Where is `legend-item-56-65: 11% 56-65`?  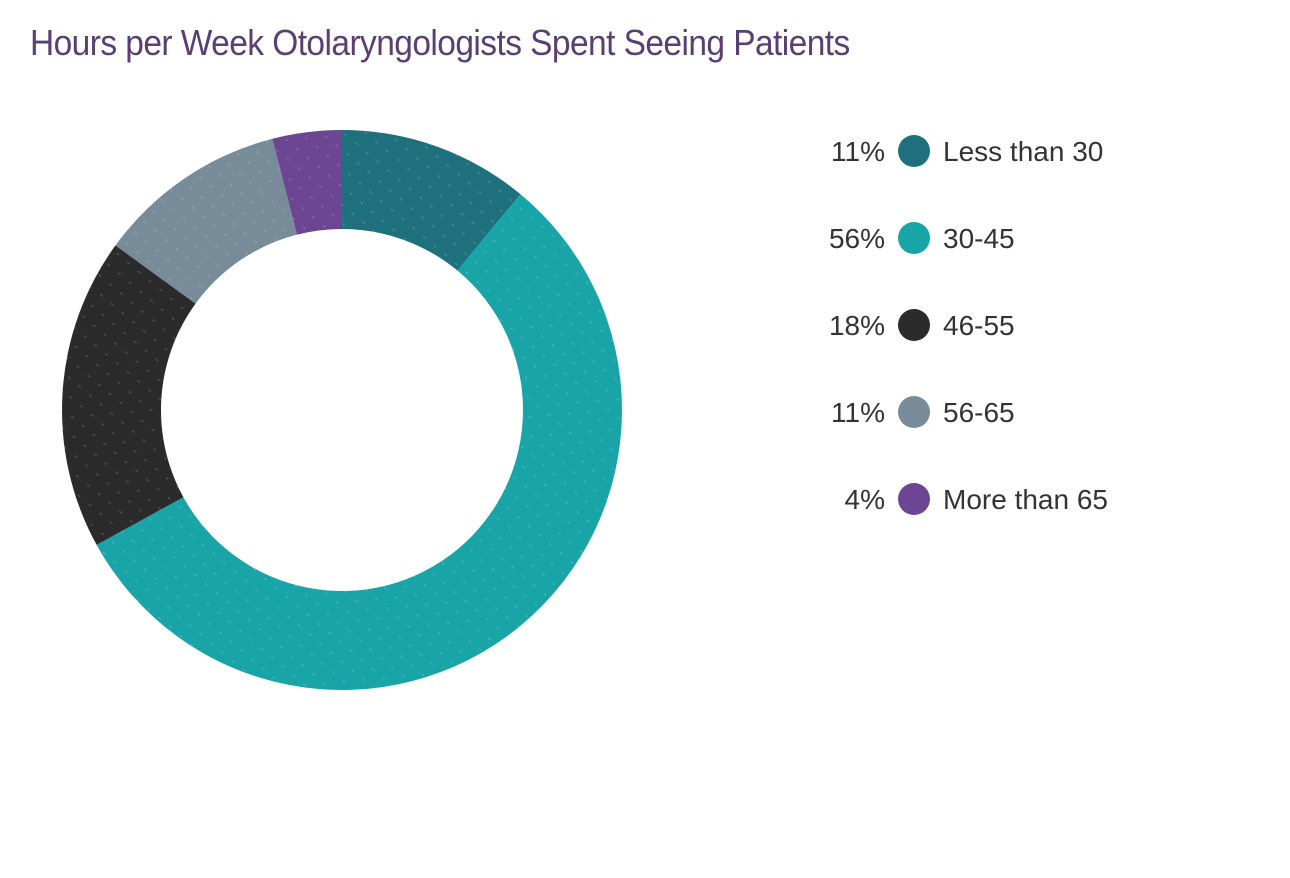 legend-item-56-65: 11% 56-65 is located at coordinates (990, 411).